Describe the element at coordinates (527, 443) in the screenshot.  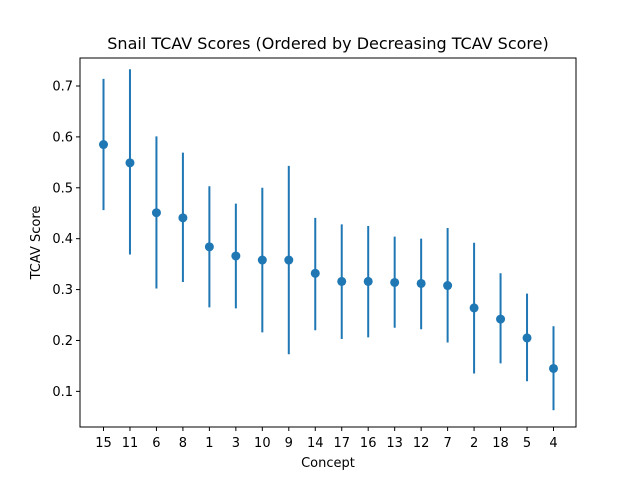
I see `x-tick-label: 5` at that location.